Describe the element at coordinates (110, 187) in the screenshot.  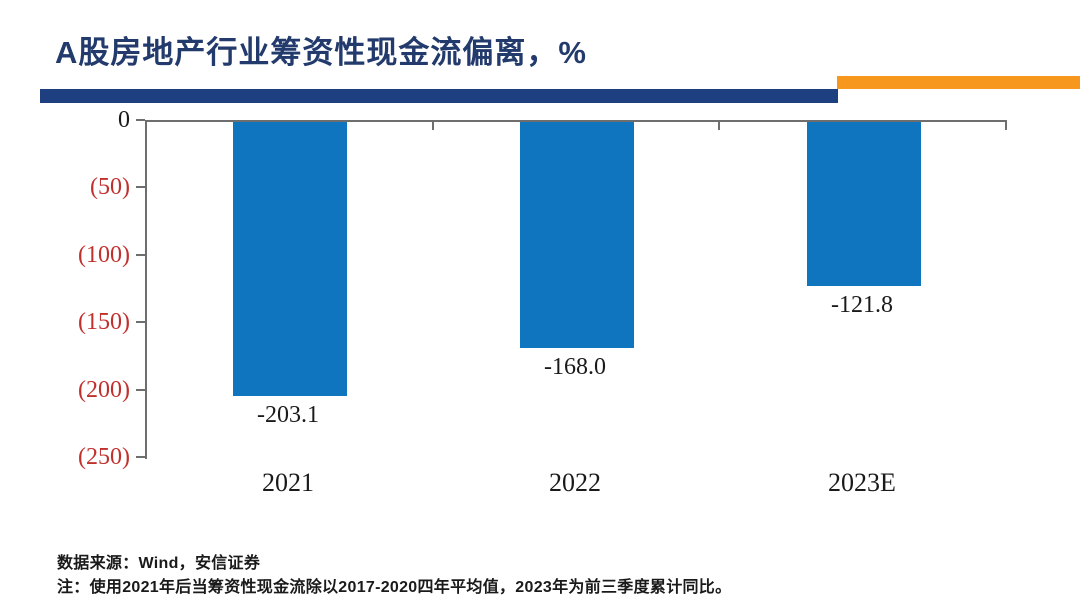
I see `y-tick-label: (50)` at that location.